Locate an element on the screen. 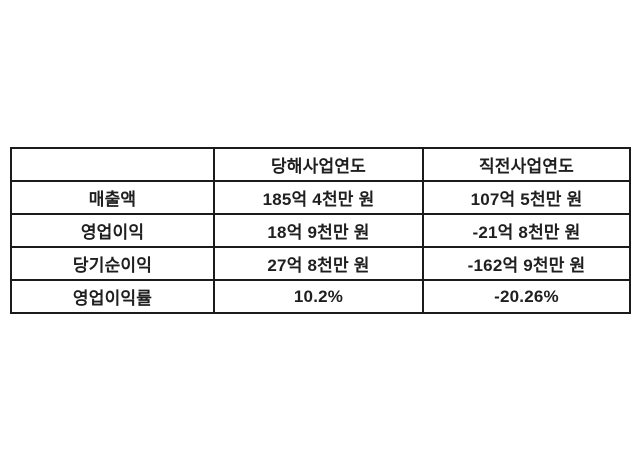  table-row-operating-profit: 영업이익 18억 9천만 원 -21억 8천만 원 is located at coordinates (320, 230).